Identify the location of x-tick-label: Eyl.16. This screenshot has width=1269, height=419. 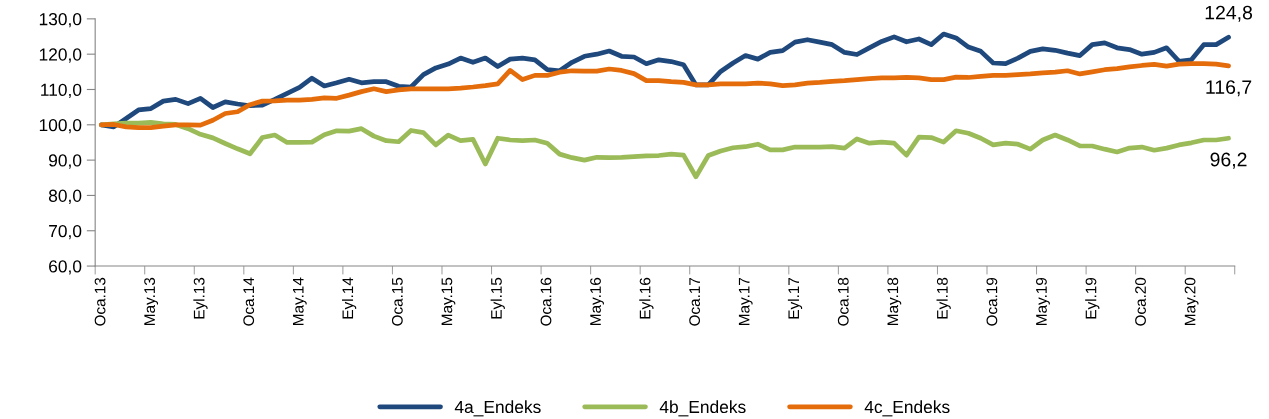
(646, 298).